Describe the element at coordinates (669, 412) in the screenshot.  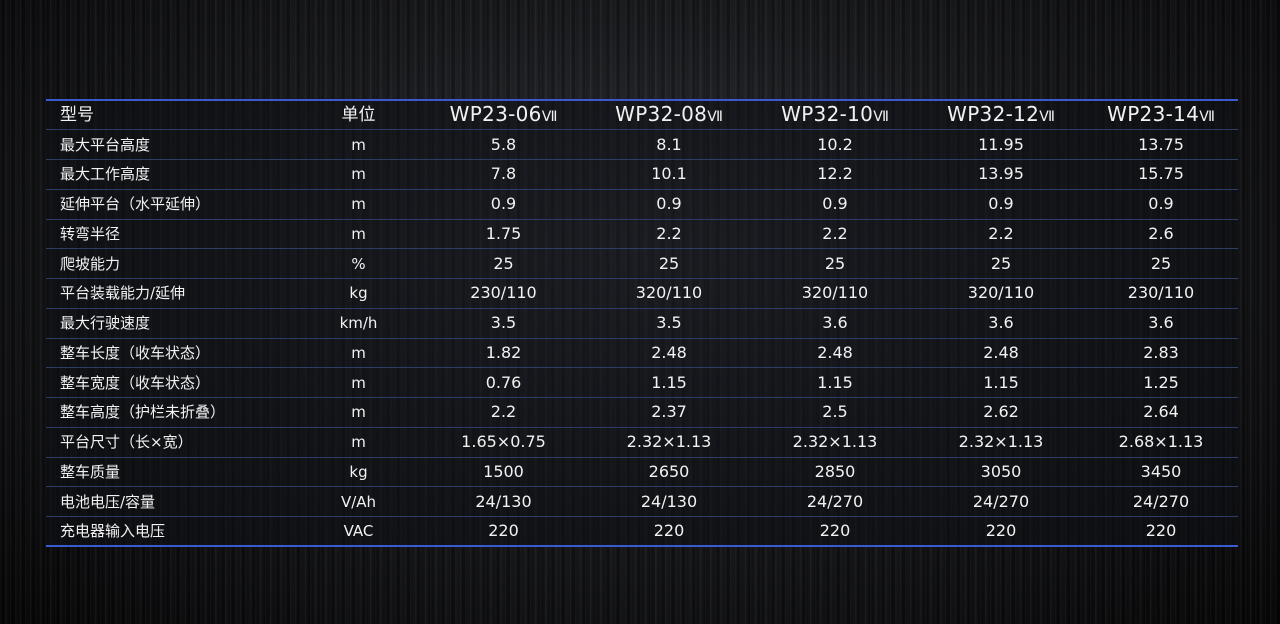
I see `spec-value: 2.37` at that location.